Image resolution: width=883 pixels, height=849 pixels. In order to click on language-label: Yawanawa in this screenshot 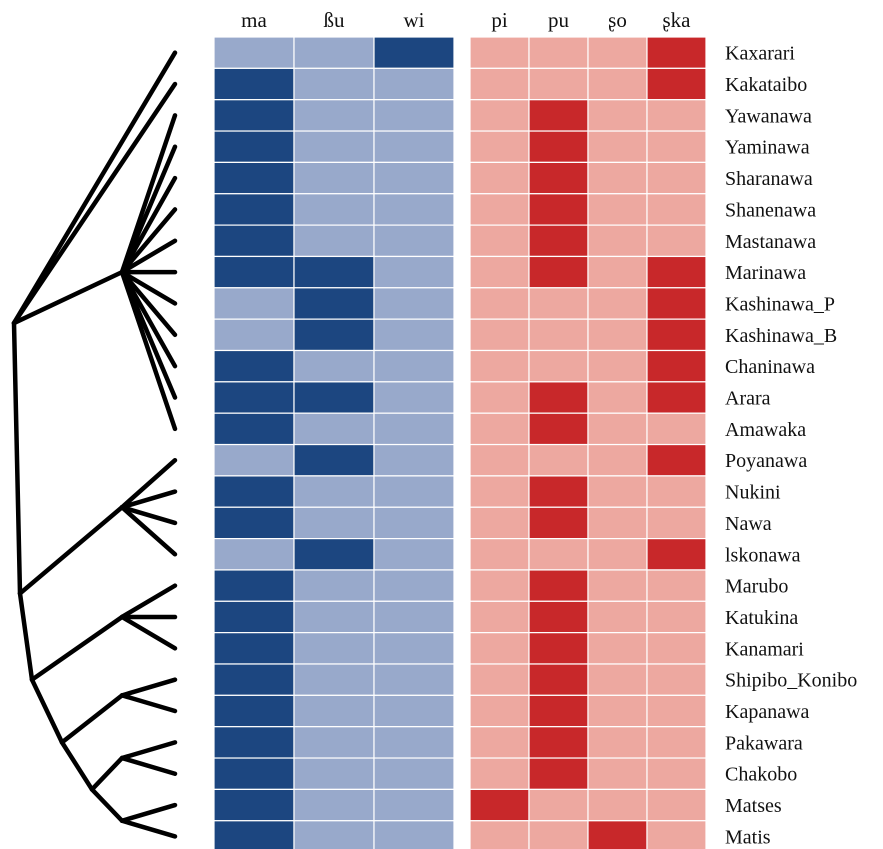, I will do `click(768, 116)`.